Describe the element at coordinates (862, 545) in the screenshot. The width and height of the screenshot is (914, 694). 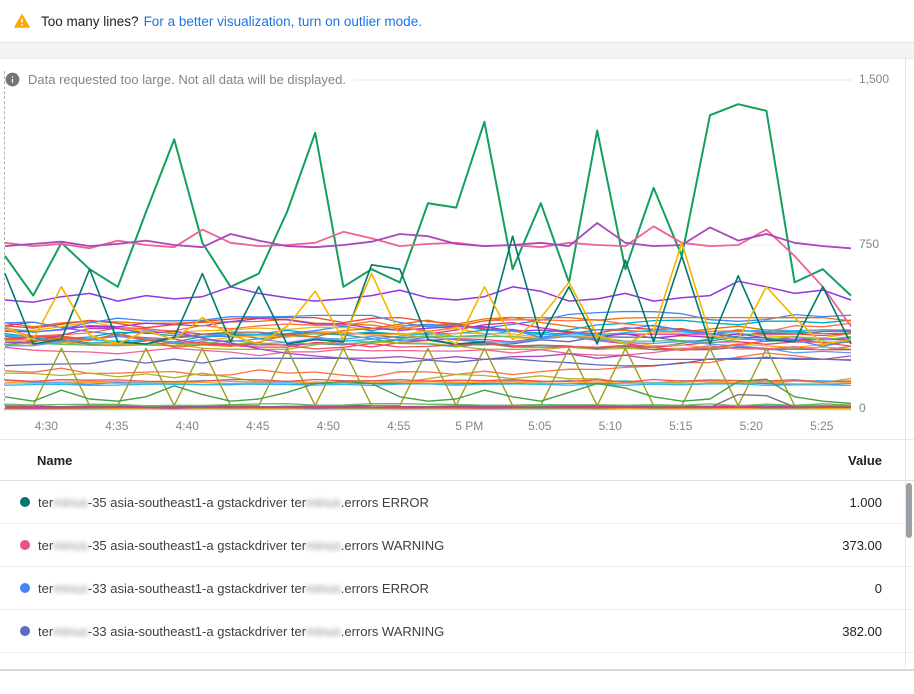
I see `series-value: 373.00` at that location.